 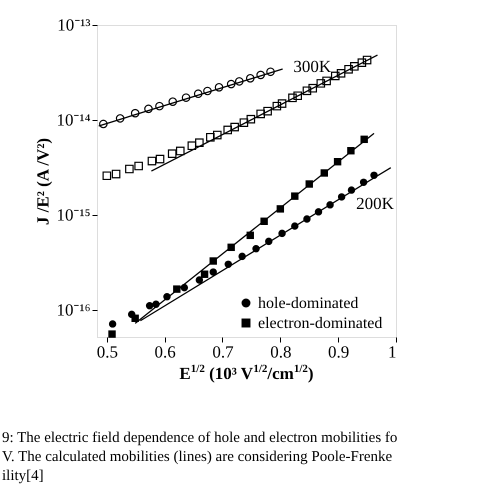 What do you see at coordinates (312, 66) in the screenshot?
I see `annotation: 300K` at bounding box center [312, 66].